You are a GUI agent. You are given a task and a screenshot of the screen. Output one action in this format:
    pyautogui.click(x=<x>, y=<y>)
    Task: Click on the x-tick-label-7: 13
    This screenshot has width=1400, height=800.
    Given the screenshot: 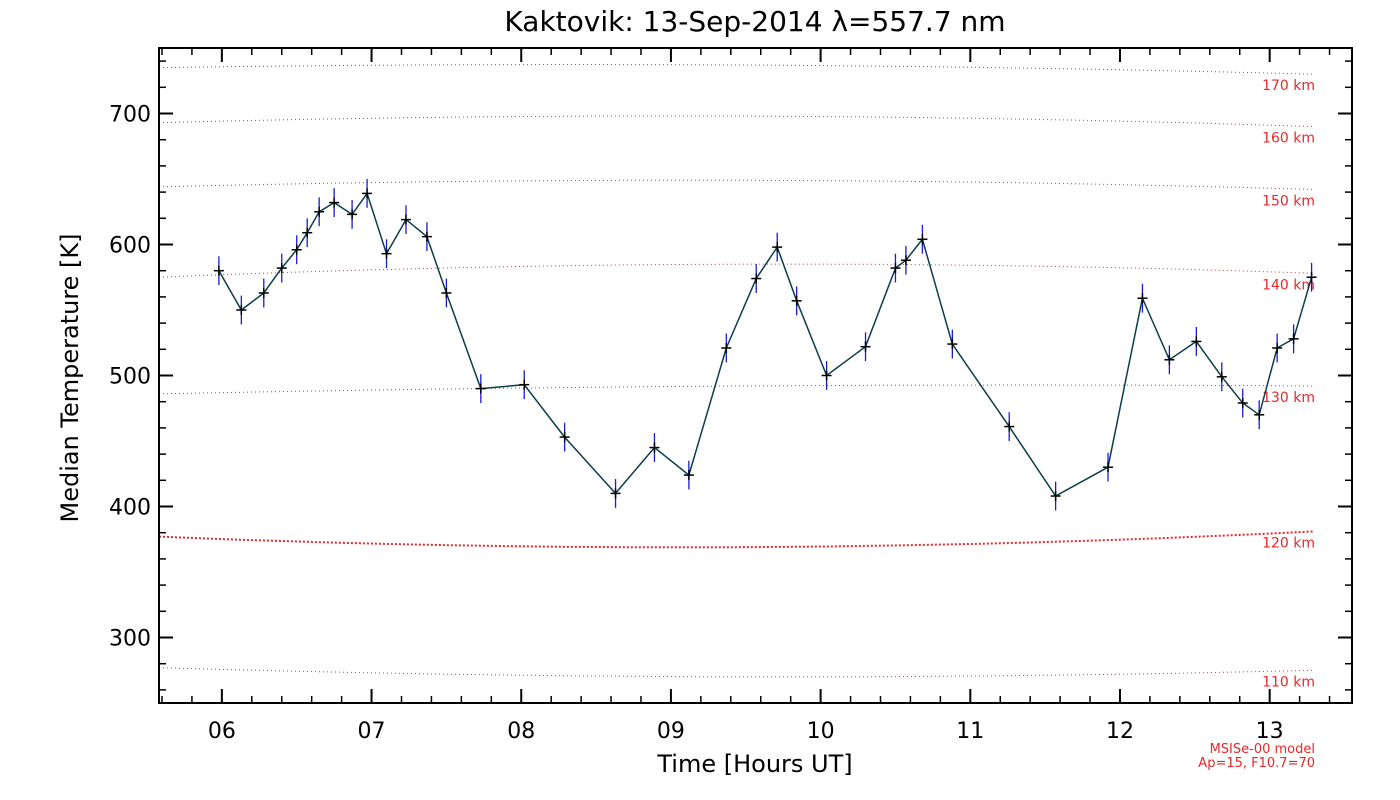 What is the action you would take?
    pyautogui.click(x=1270, y=731)
    